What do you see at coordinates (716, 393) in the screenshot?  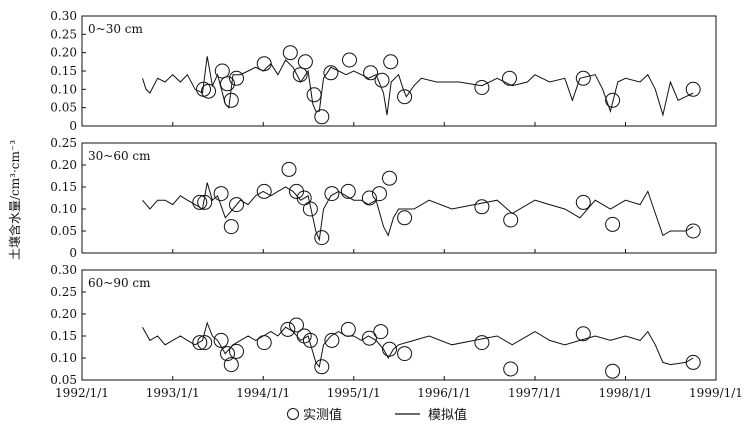 I see `x-tick-label: 1999/1/1` at bounding box center [716, 393].